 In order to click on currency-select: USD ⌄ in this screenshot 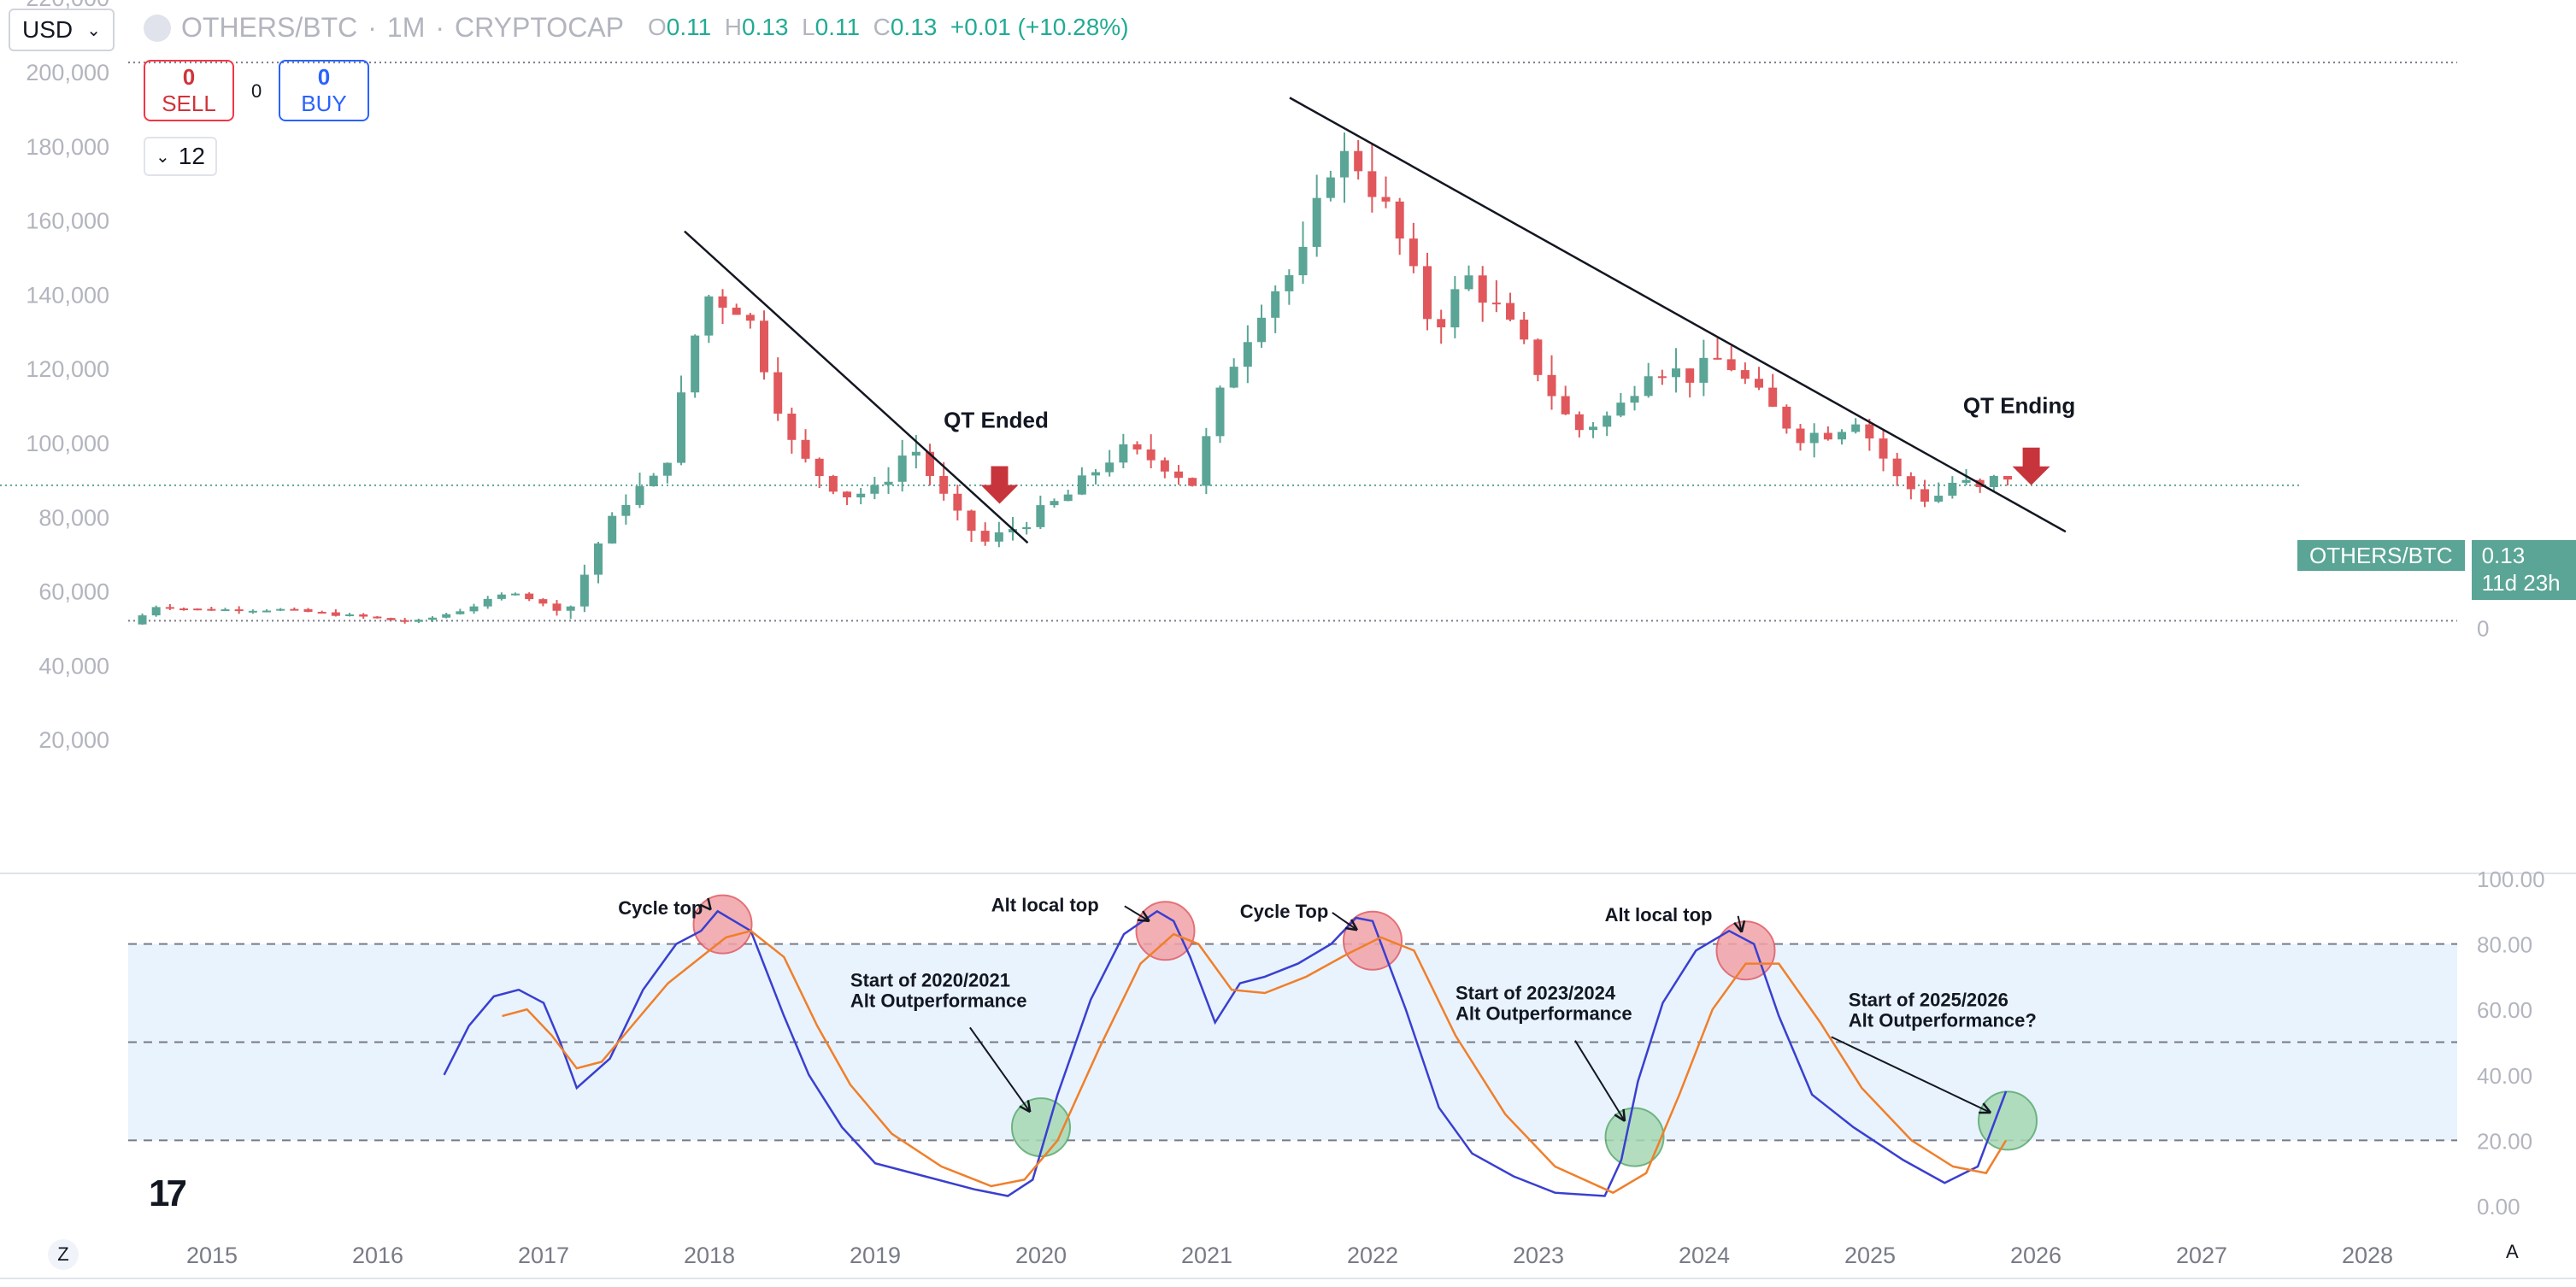, I will do `click(62, 30)`.